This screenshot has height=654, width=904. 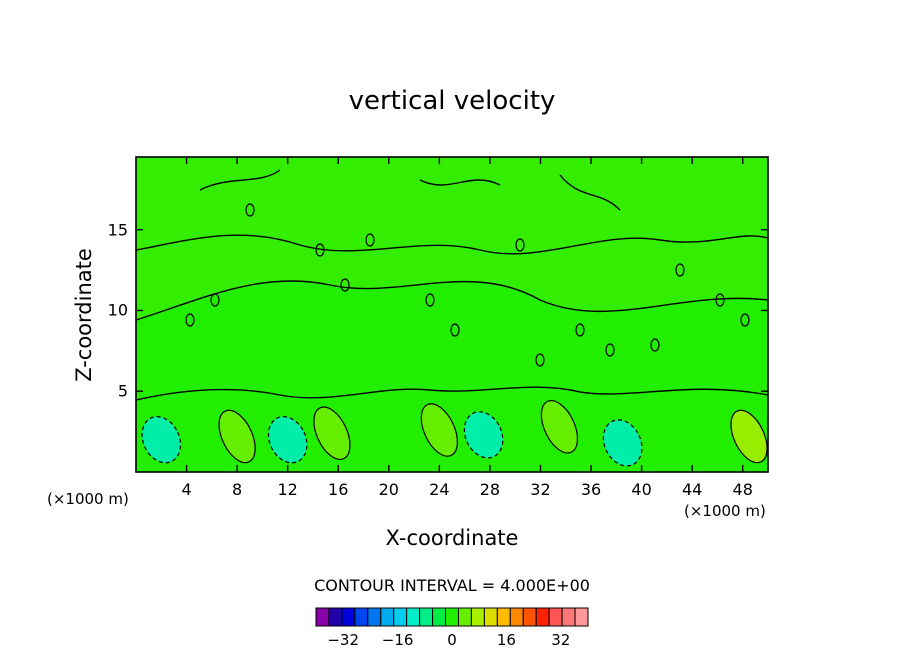 I want to click on y-tick-label: 10, so click(x=117, y=310).